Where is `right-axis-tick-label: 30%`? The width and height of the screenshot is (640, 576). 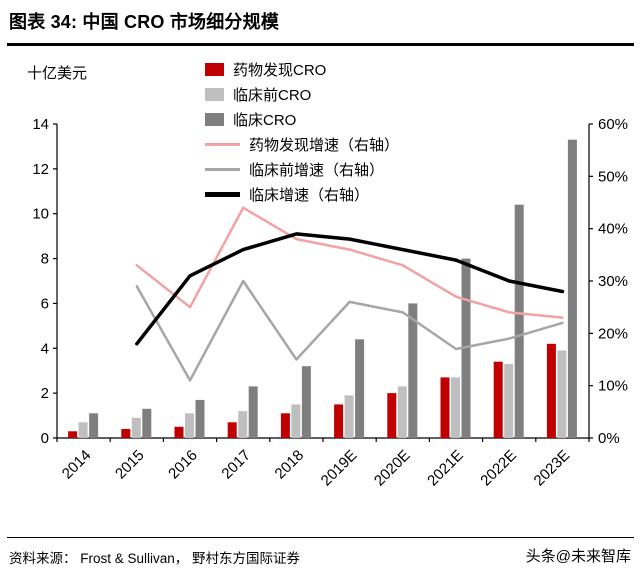
right-axis-tick-label: 30% is located at coordinates (613, 281).